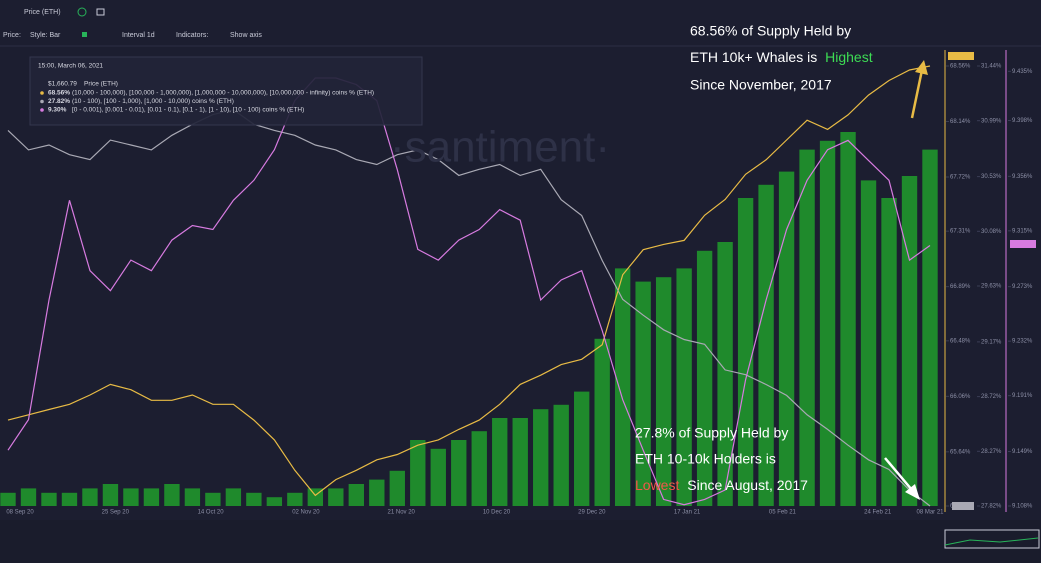 This screenshot has height=563, width=1041. Describe the element at coordinates (917, 94) in the screenshot. I see `arrow` at that location.